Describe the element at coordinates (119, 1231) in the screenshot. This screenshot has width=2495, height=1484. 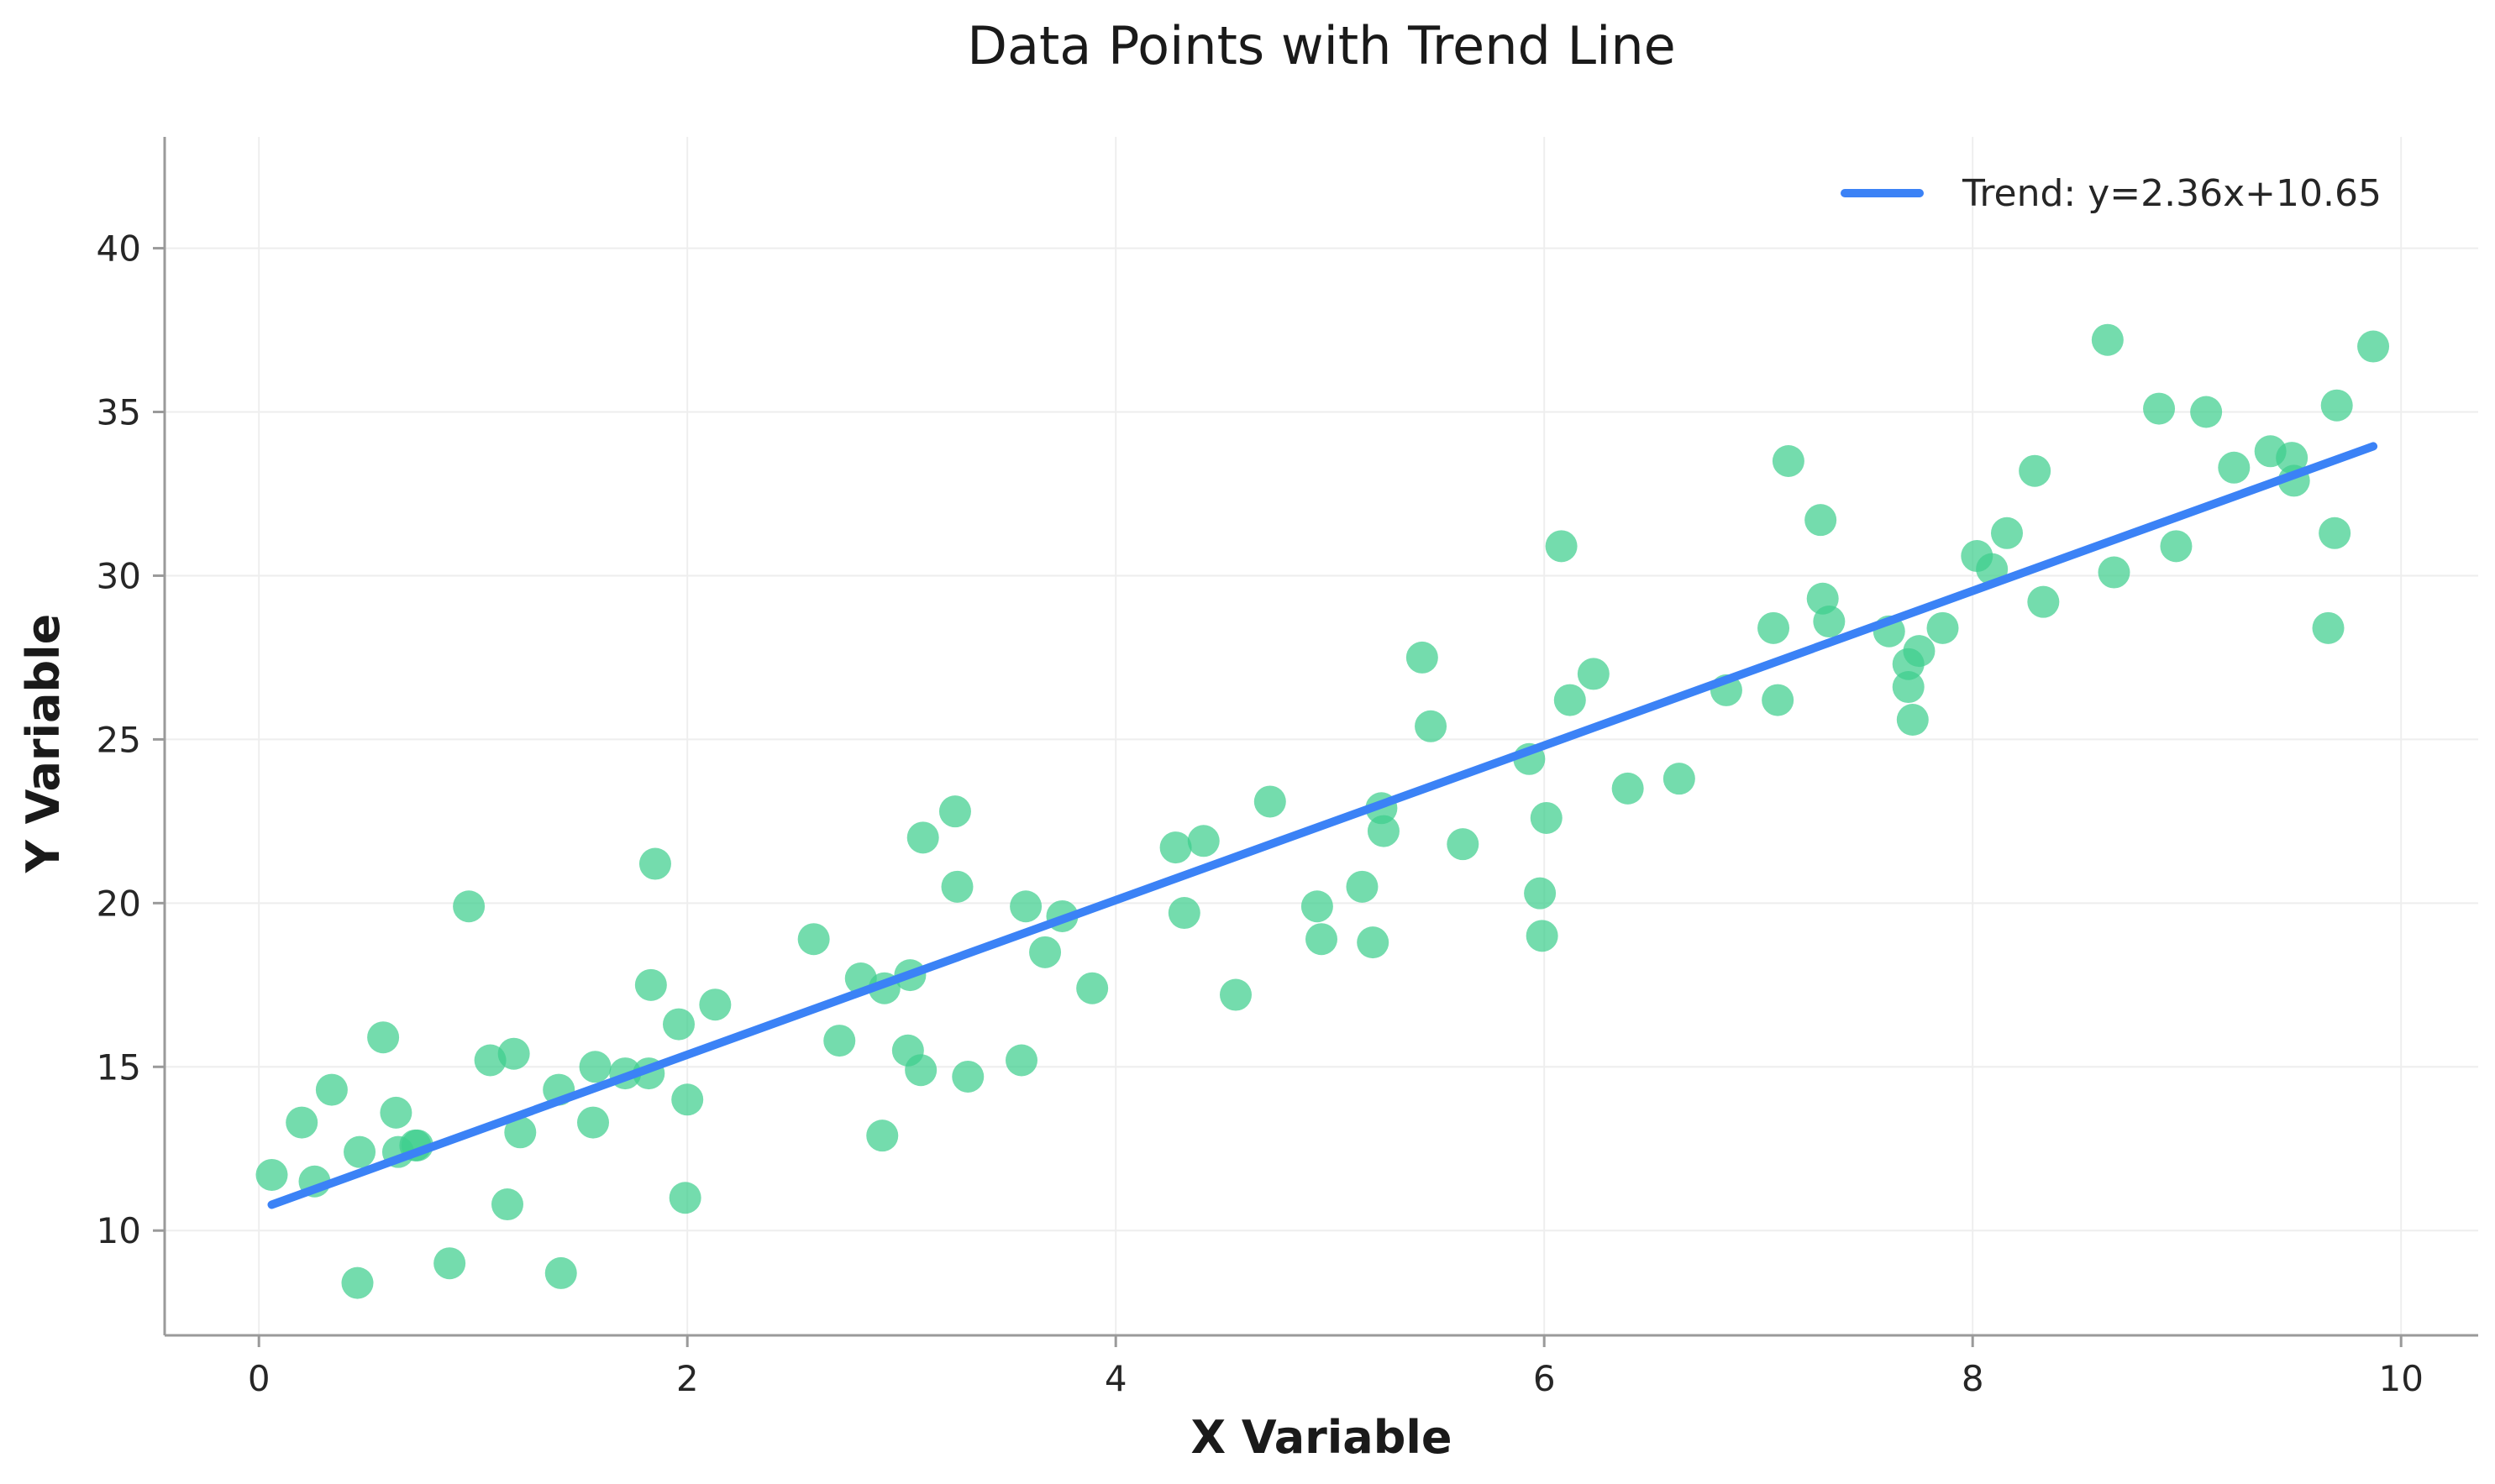
I see `y-tick-label: 10` at that location.